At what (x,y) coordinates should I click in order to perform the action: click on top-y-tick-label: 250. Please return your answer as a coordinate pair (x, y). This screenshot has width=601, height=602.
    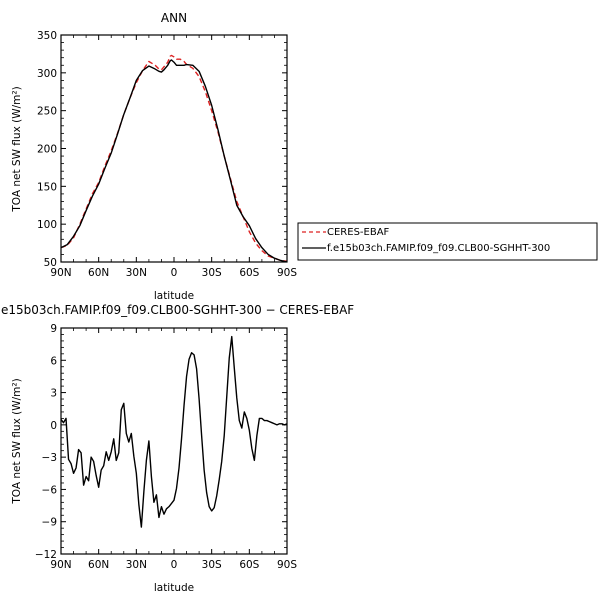
    Looking at the image, I should click on (47, 112).